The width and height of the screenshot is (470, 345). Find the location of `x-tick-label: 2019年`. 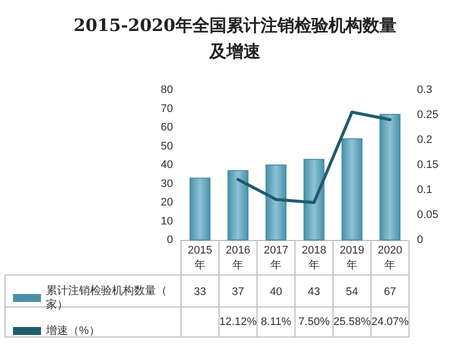

x-tick-label: 2019年 is located at coordinates (352, 258).